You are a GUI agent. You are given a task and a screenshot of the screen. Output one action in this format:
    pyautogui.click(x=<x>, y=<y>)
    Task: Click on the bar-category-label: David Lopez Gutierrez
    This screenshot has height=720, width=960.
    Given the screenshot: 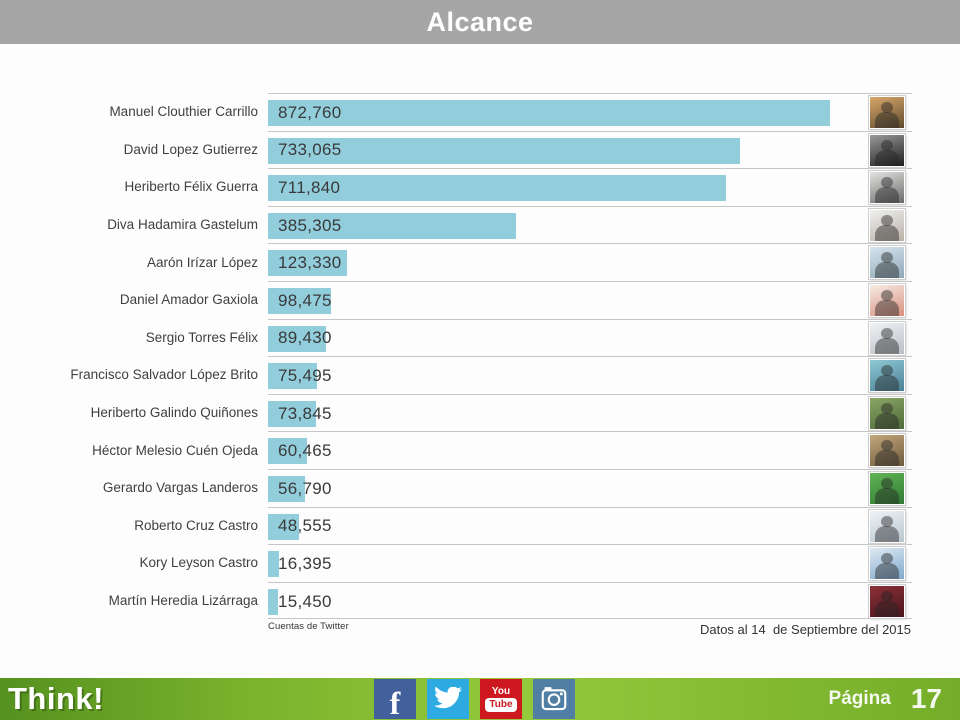 What is the action you would take?
    pyautogui.click(x=190, y=149)
    